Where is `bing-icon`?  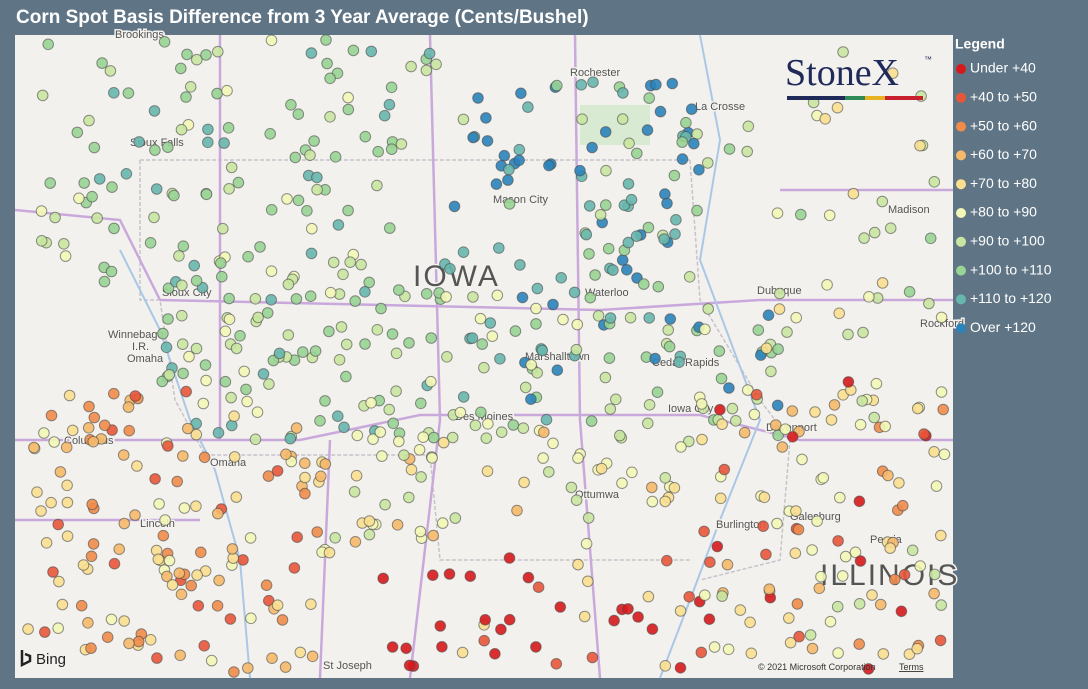 bing-icon is located at coordinates (26, 659).